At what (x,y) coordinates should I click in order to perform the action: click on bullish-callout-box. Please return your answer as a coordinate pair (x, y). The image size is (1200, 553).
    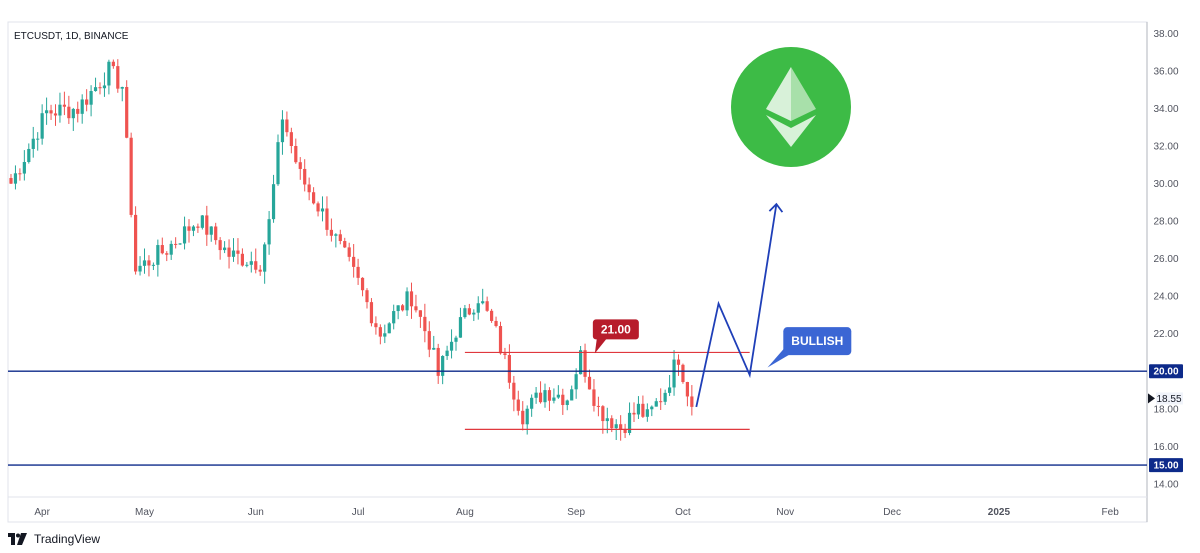
    Looking at the image, I should click on (817, 341).